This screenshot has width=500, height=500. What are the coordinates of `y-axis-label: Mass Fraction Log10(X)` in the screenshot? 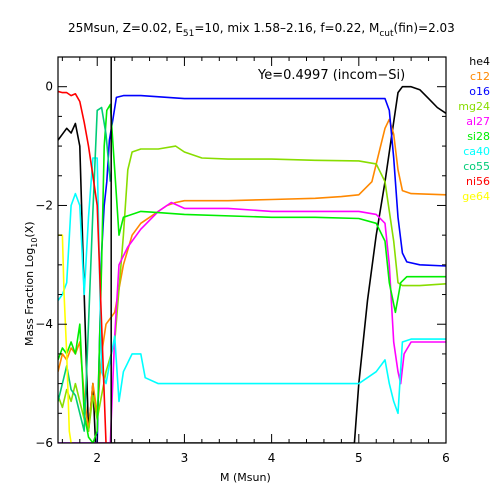 It's located at (31, 283).